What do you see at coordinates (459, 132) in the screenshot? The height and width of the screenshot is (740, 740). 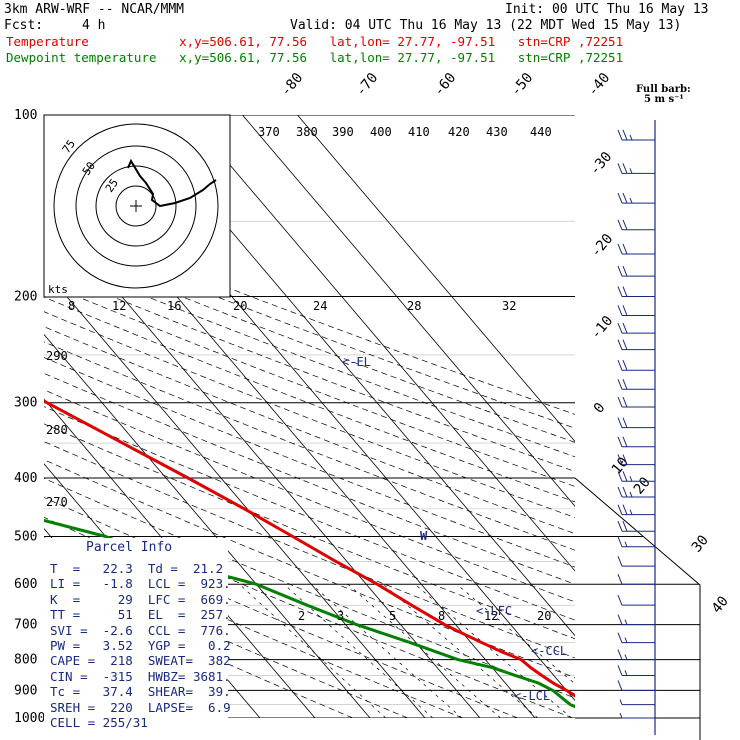 I see `dry-adiabat-label: 420` at bounding box center [459, 132].